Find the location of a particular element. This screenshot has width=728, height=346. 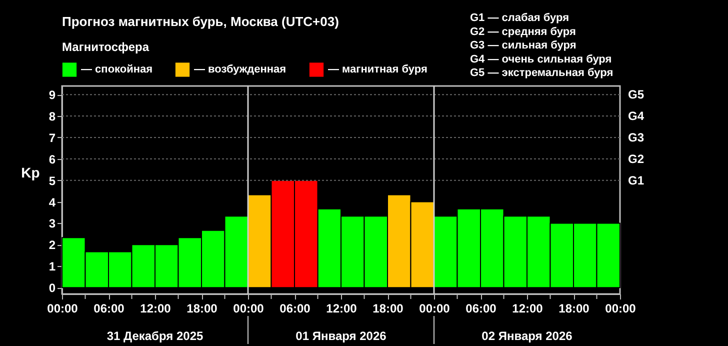

y-axis-title: Kp is located at coordinates (30, 172).